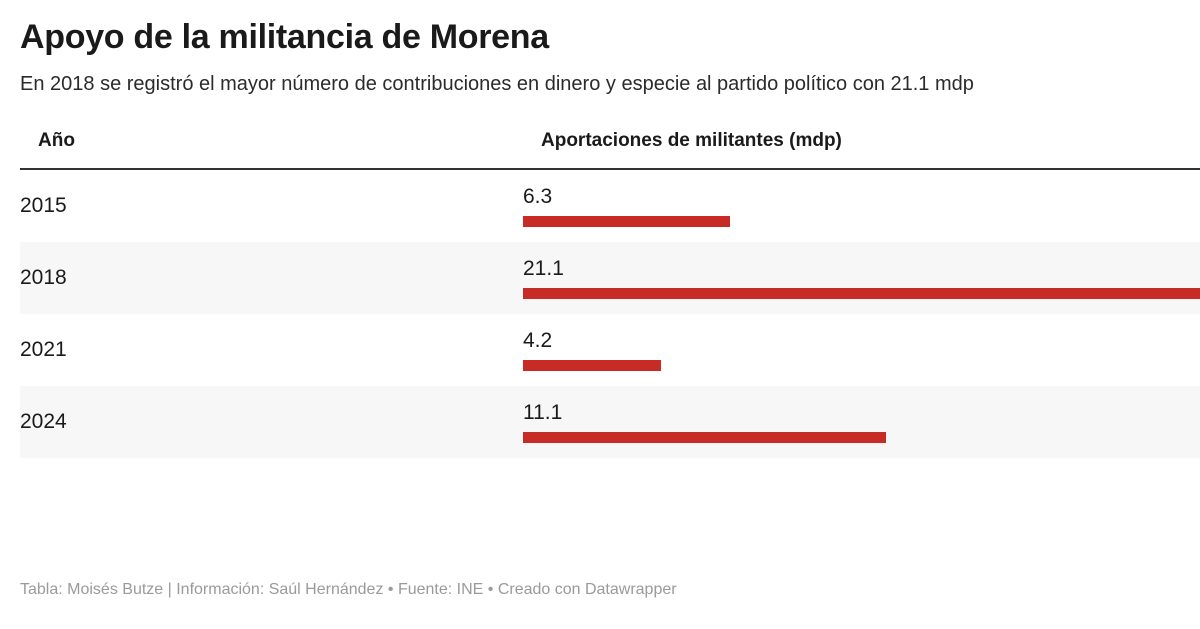 The width and height of the screenshot is (1200, 629). I want to click on table-row: 2021 4.2, so click(610, 350).